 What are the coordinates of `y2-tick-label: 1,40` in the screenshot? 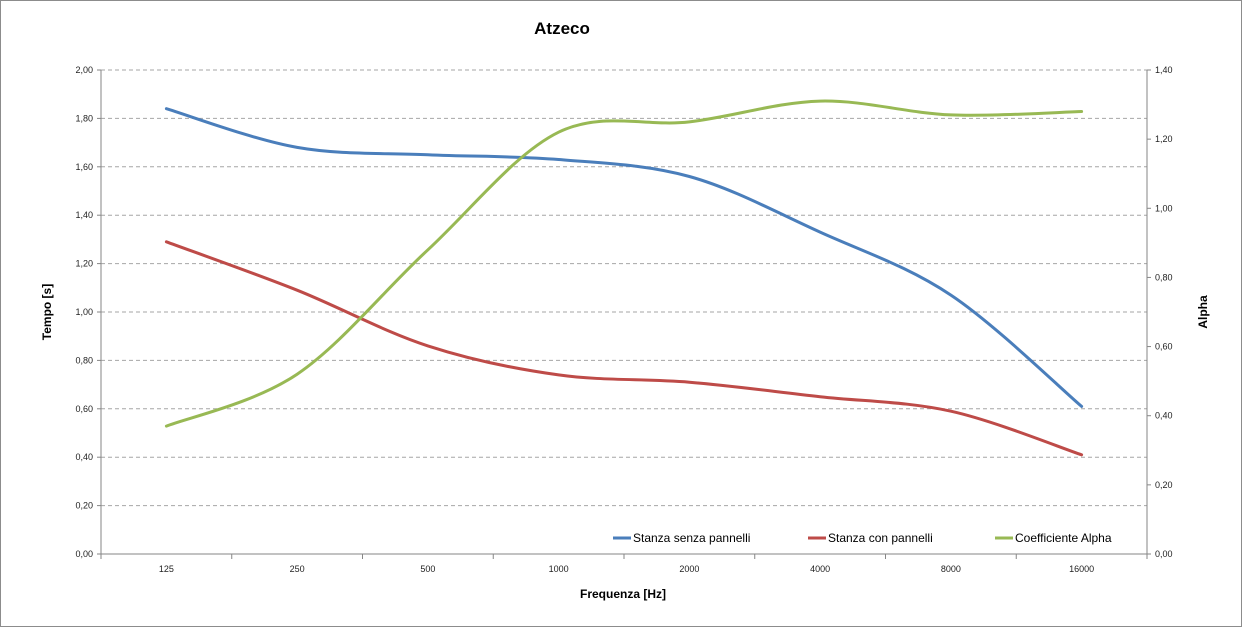 It's located at (1164, 70).